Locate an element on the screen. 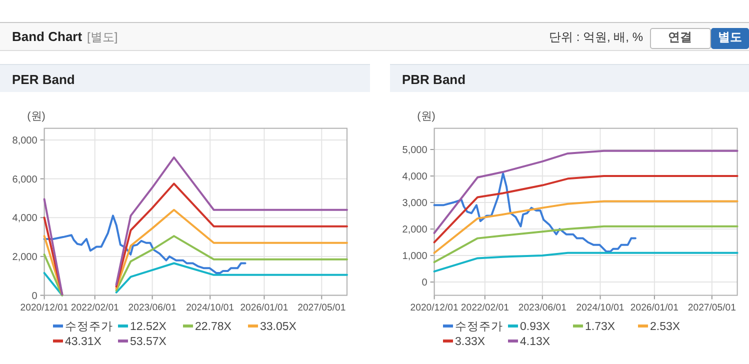 This screenshot has height=364, width=749. text: 별도 is located at coordinates (730, 37).